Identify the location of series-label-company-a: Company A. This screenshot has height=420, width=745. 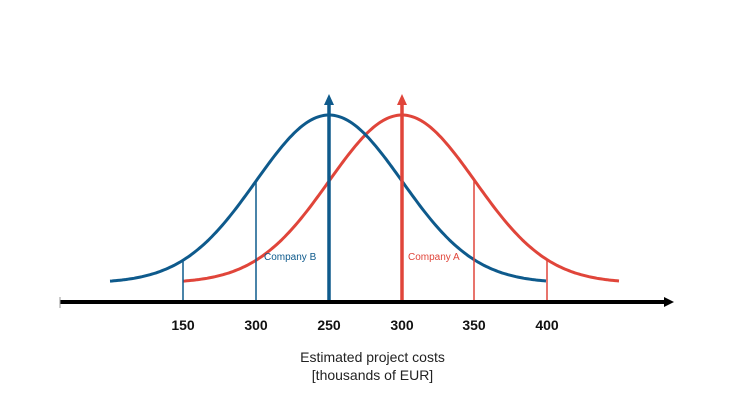
(434, 257).